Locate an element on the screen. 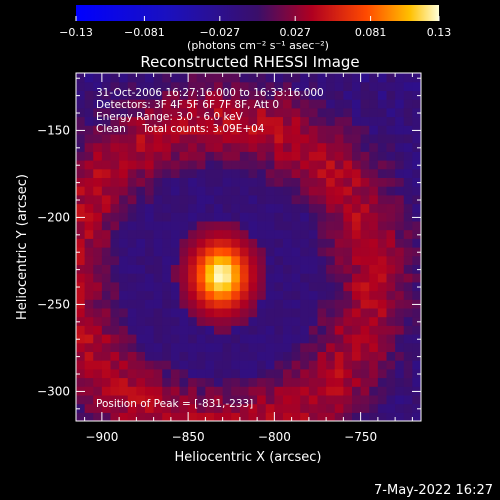  y-tick-label: −150 is located at coordinates (53, 130).